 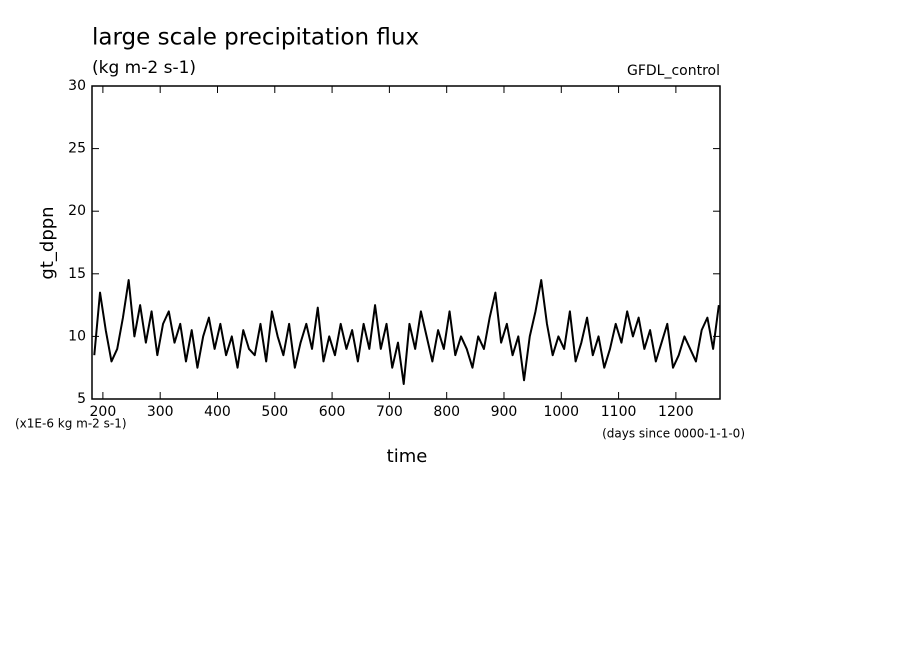 What do you see at coordinates (77, 274) in the screenshot?
I see `y-tick-label: 15` at bounding box center [77, 274].